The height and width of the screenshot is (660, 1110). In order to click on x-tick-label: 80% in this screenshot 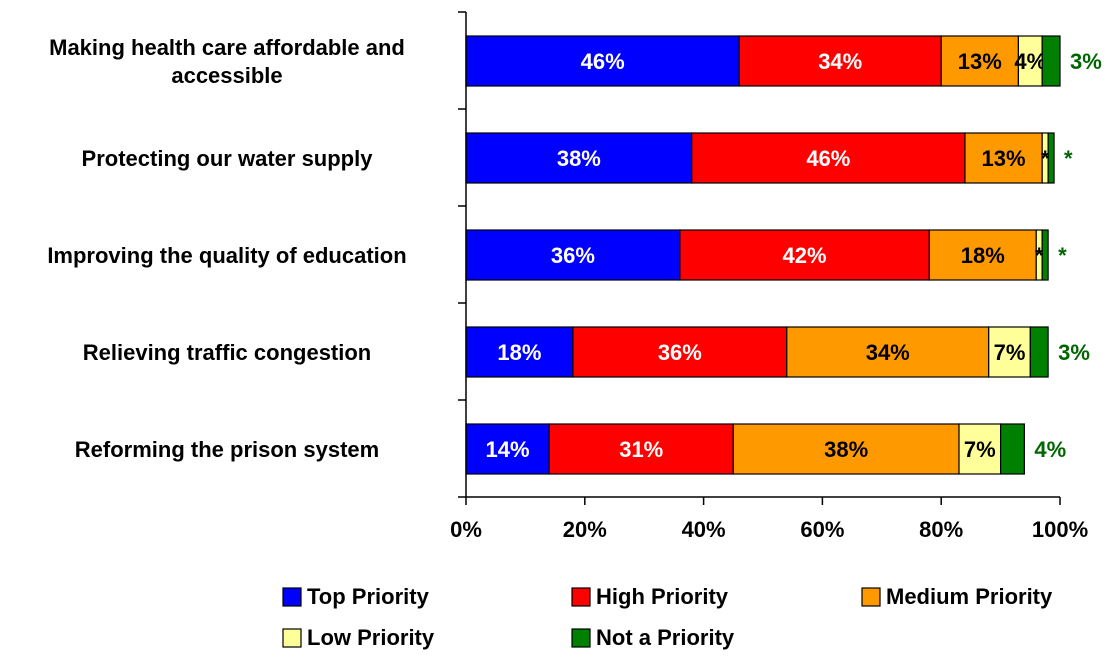, I will do `click(941, 529)`.